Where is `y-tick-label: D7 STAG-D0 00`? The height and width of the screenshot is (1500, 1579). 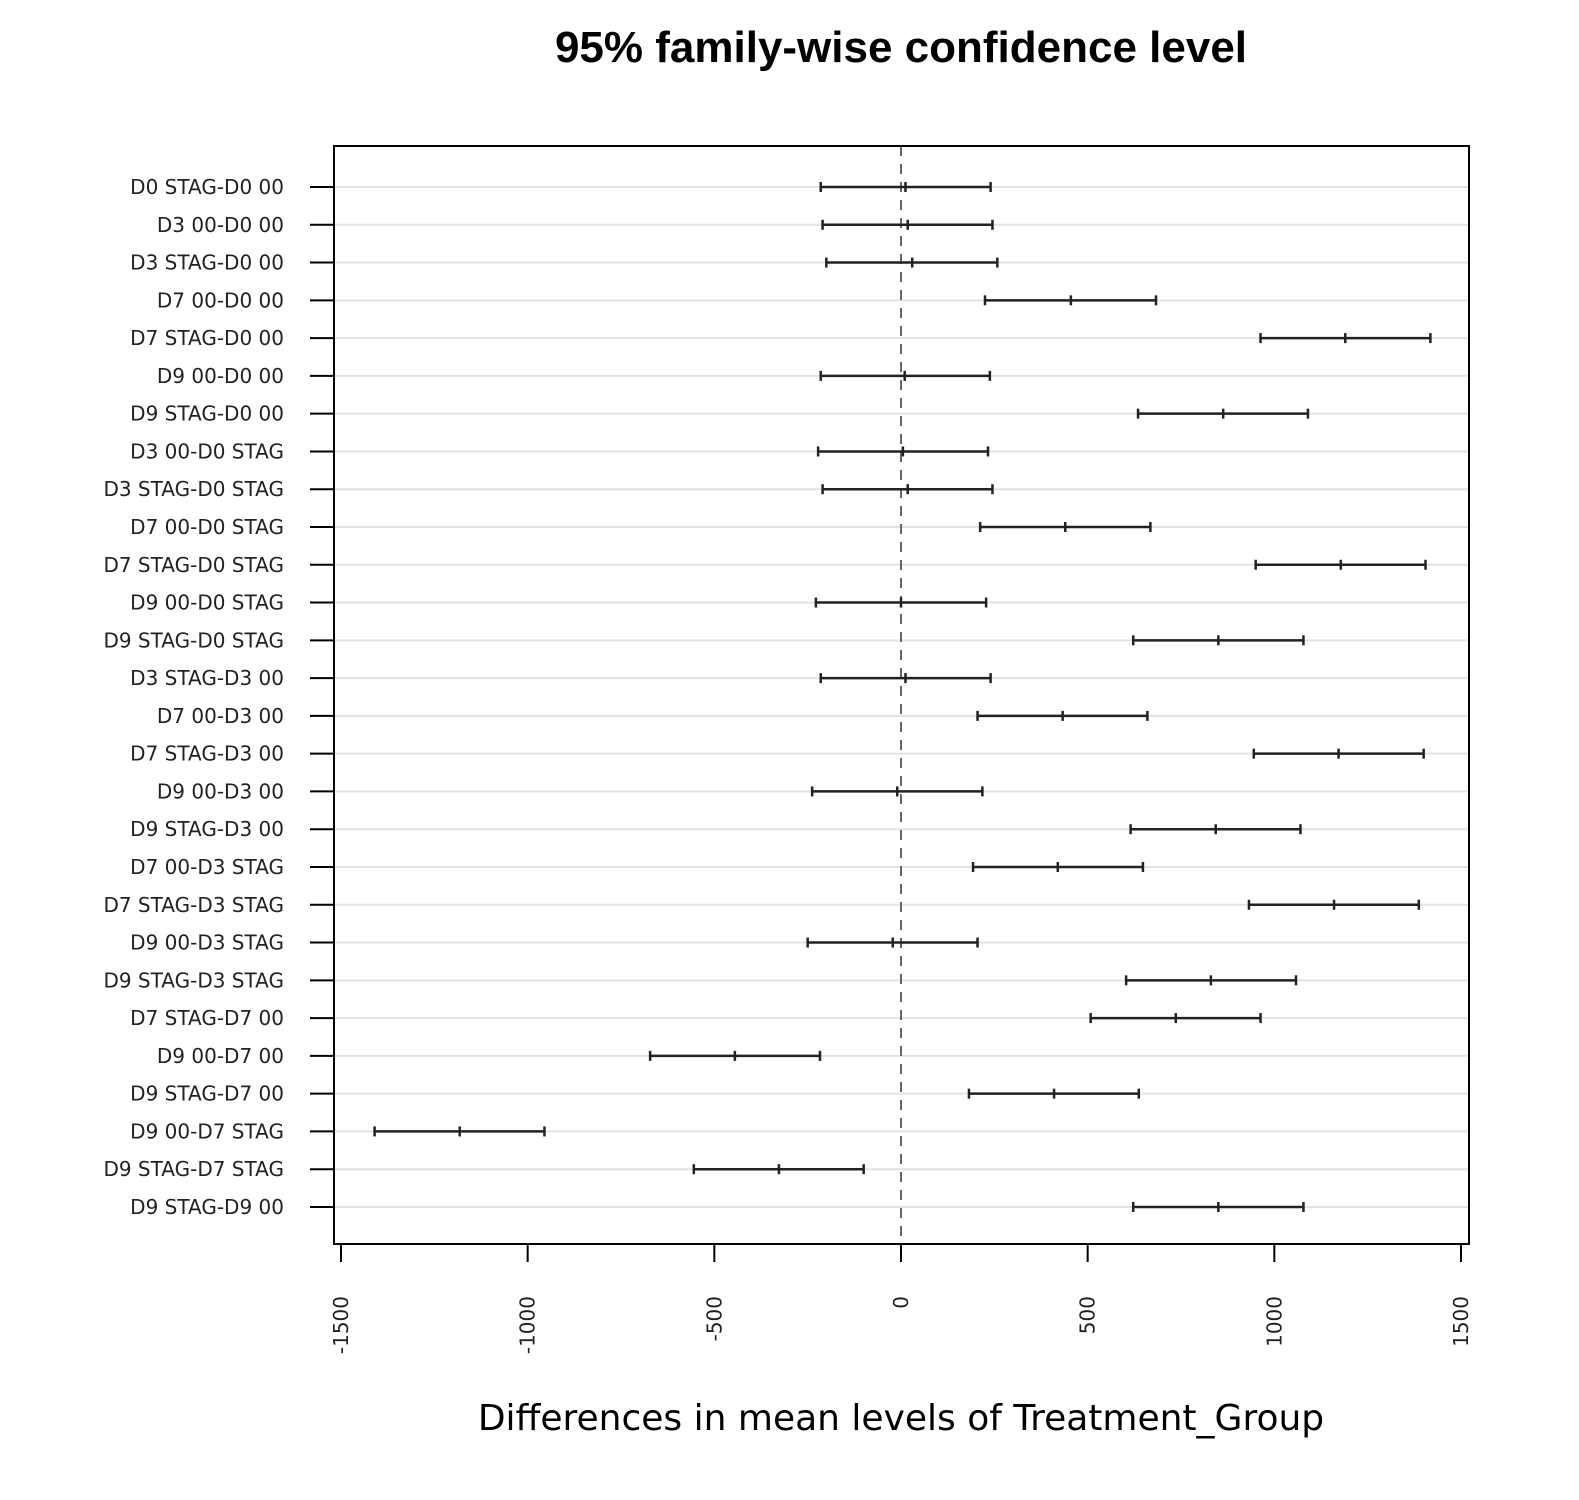
y-tick-label: D7 STAG-D0 00 is located at coordinates (207, 338).